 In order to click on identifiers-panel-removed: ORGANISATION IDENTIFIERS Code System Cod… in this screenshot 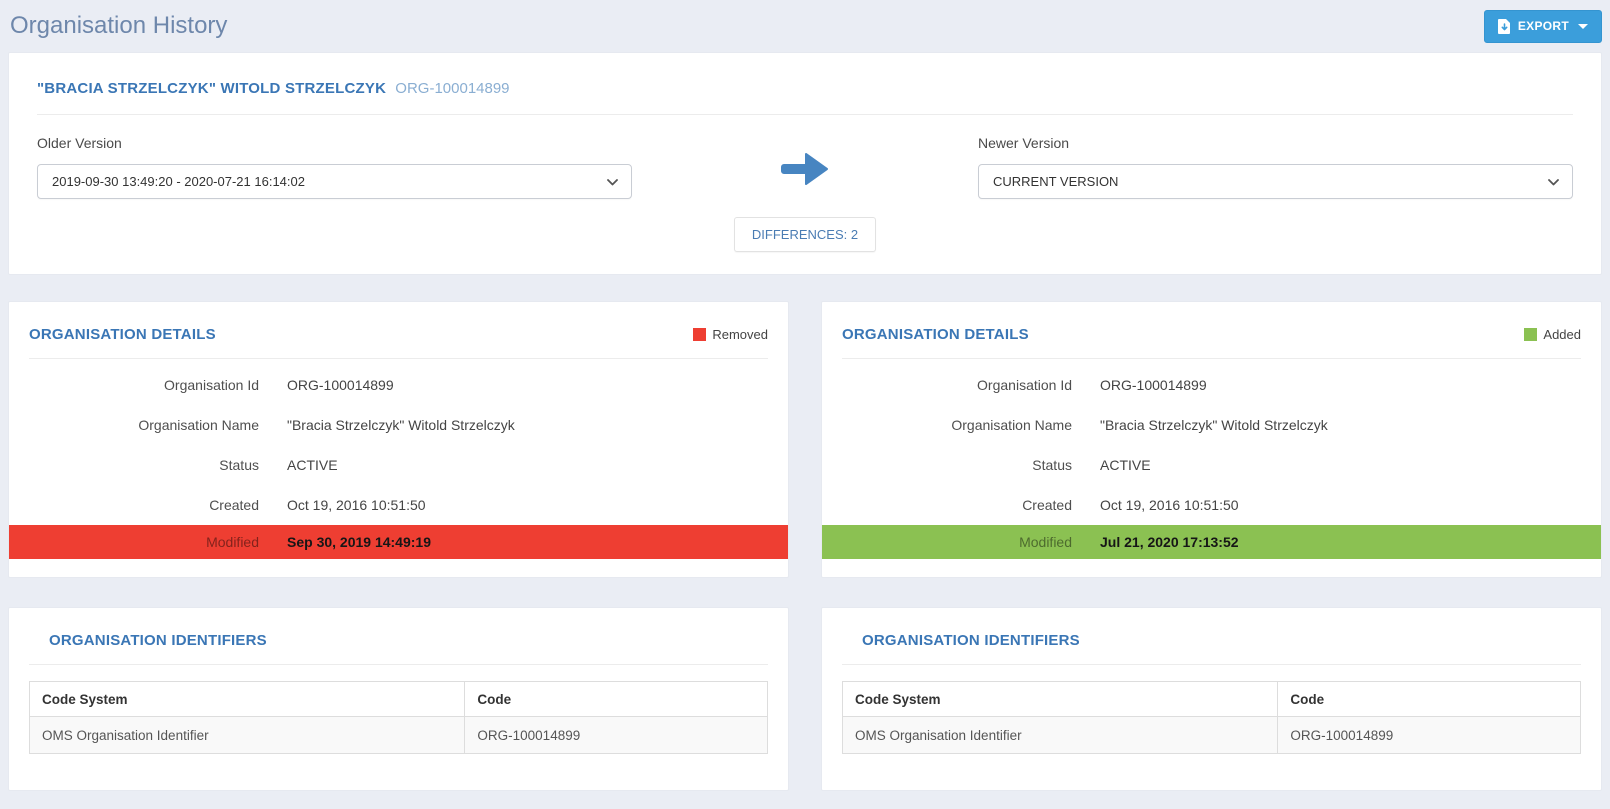, I will do `click(398, 699)`.